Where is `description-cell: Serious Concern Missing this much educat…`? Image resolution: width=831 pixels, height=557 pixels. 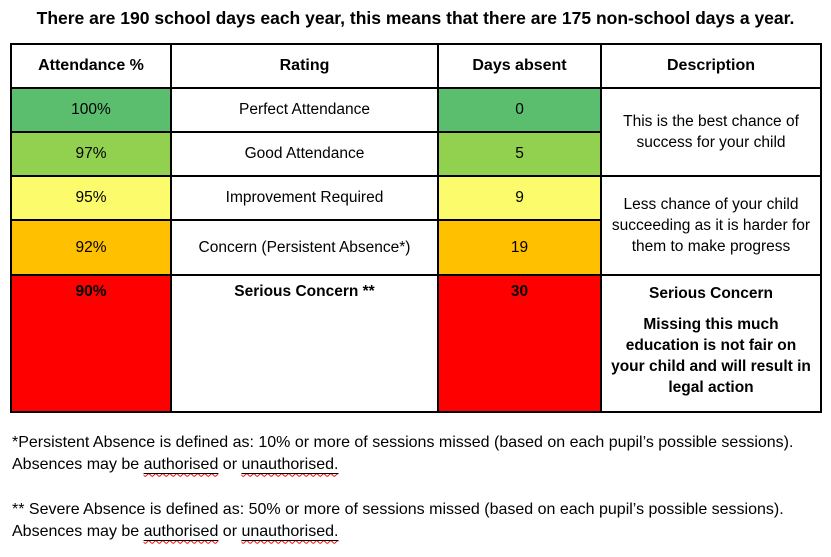
description-cell: Serious Concern Missing this much educat… is located at coordinates (711, 343).